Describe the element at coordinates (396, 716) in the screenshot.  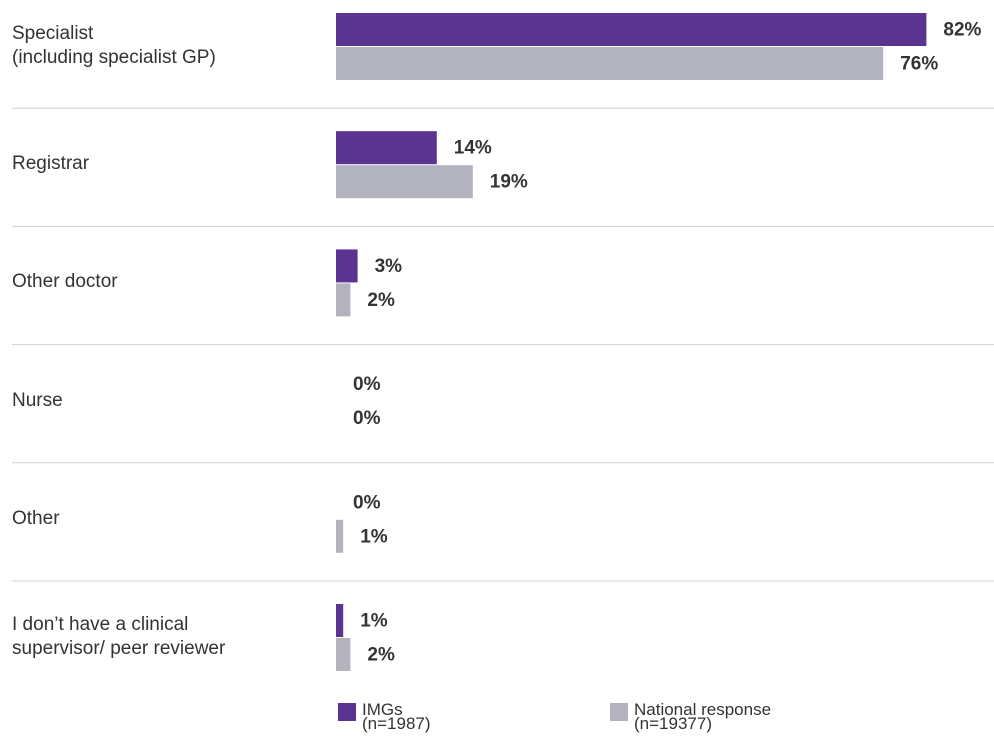
I see `legend-label: IMGs (n=1987)` at that location.